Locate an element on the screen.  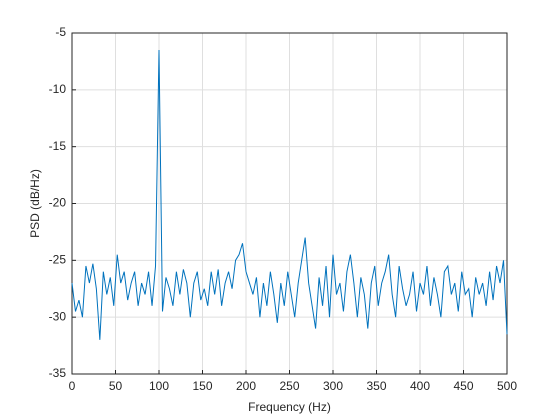
x-axis-label: Frequency (Hz) is located at coordinates (289, 407).